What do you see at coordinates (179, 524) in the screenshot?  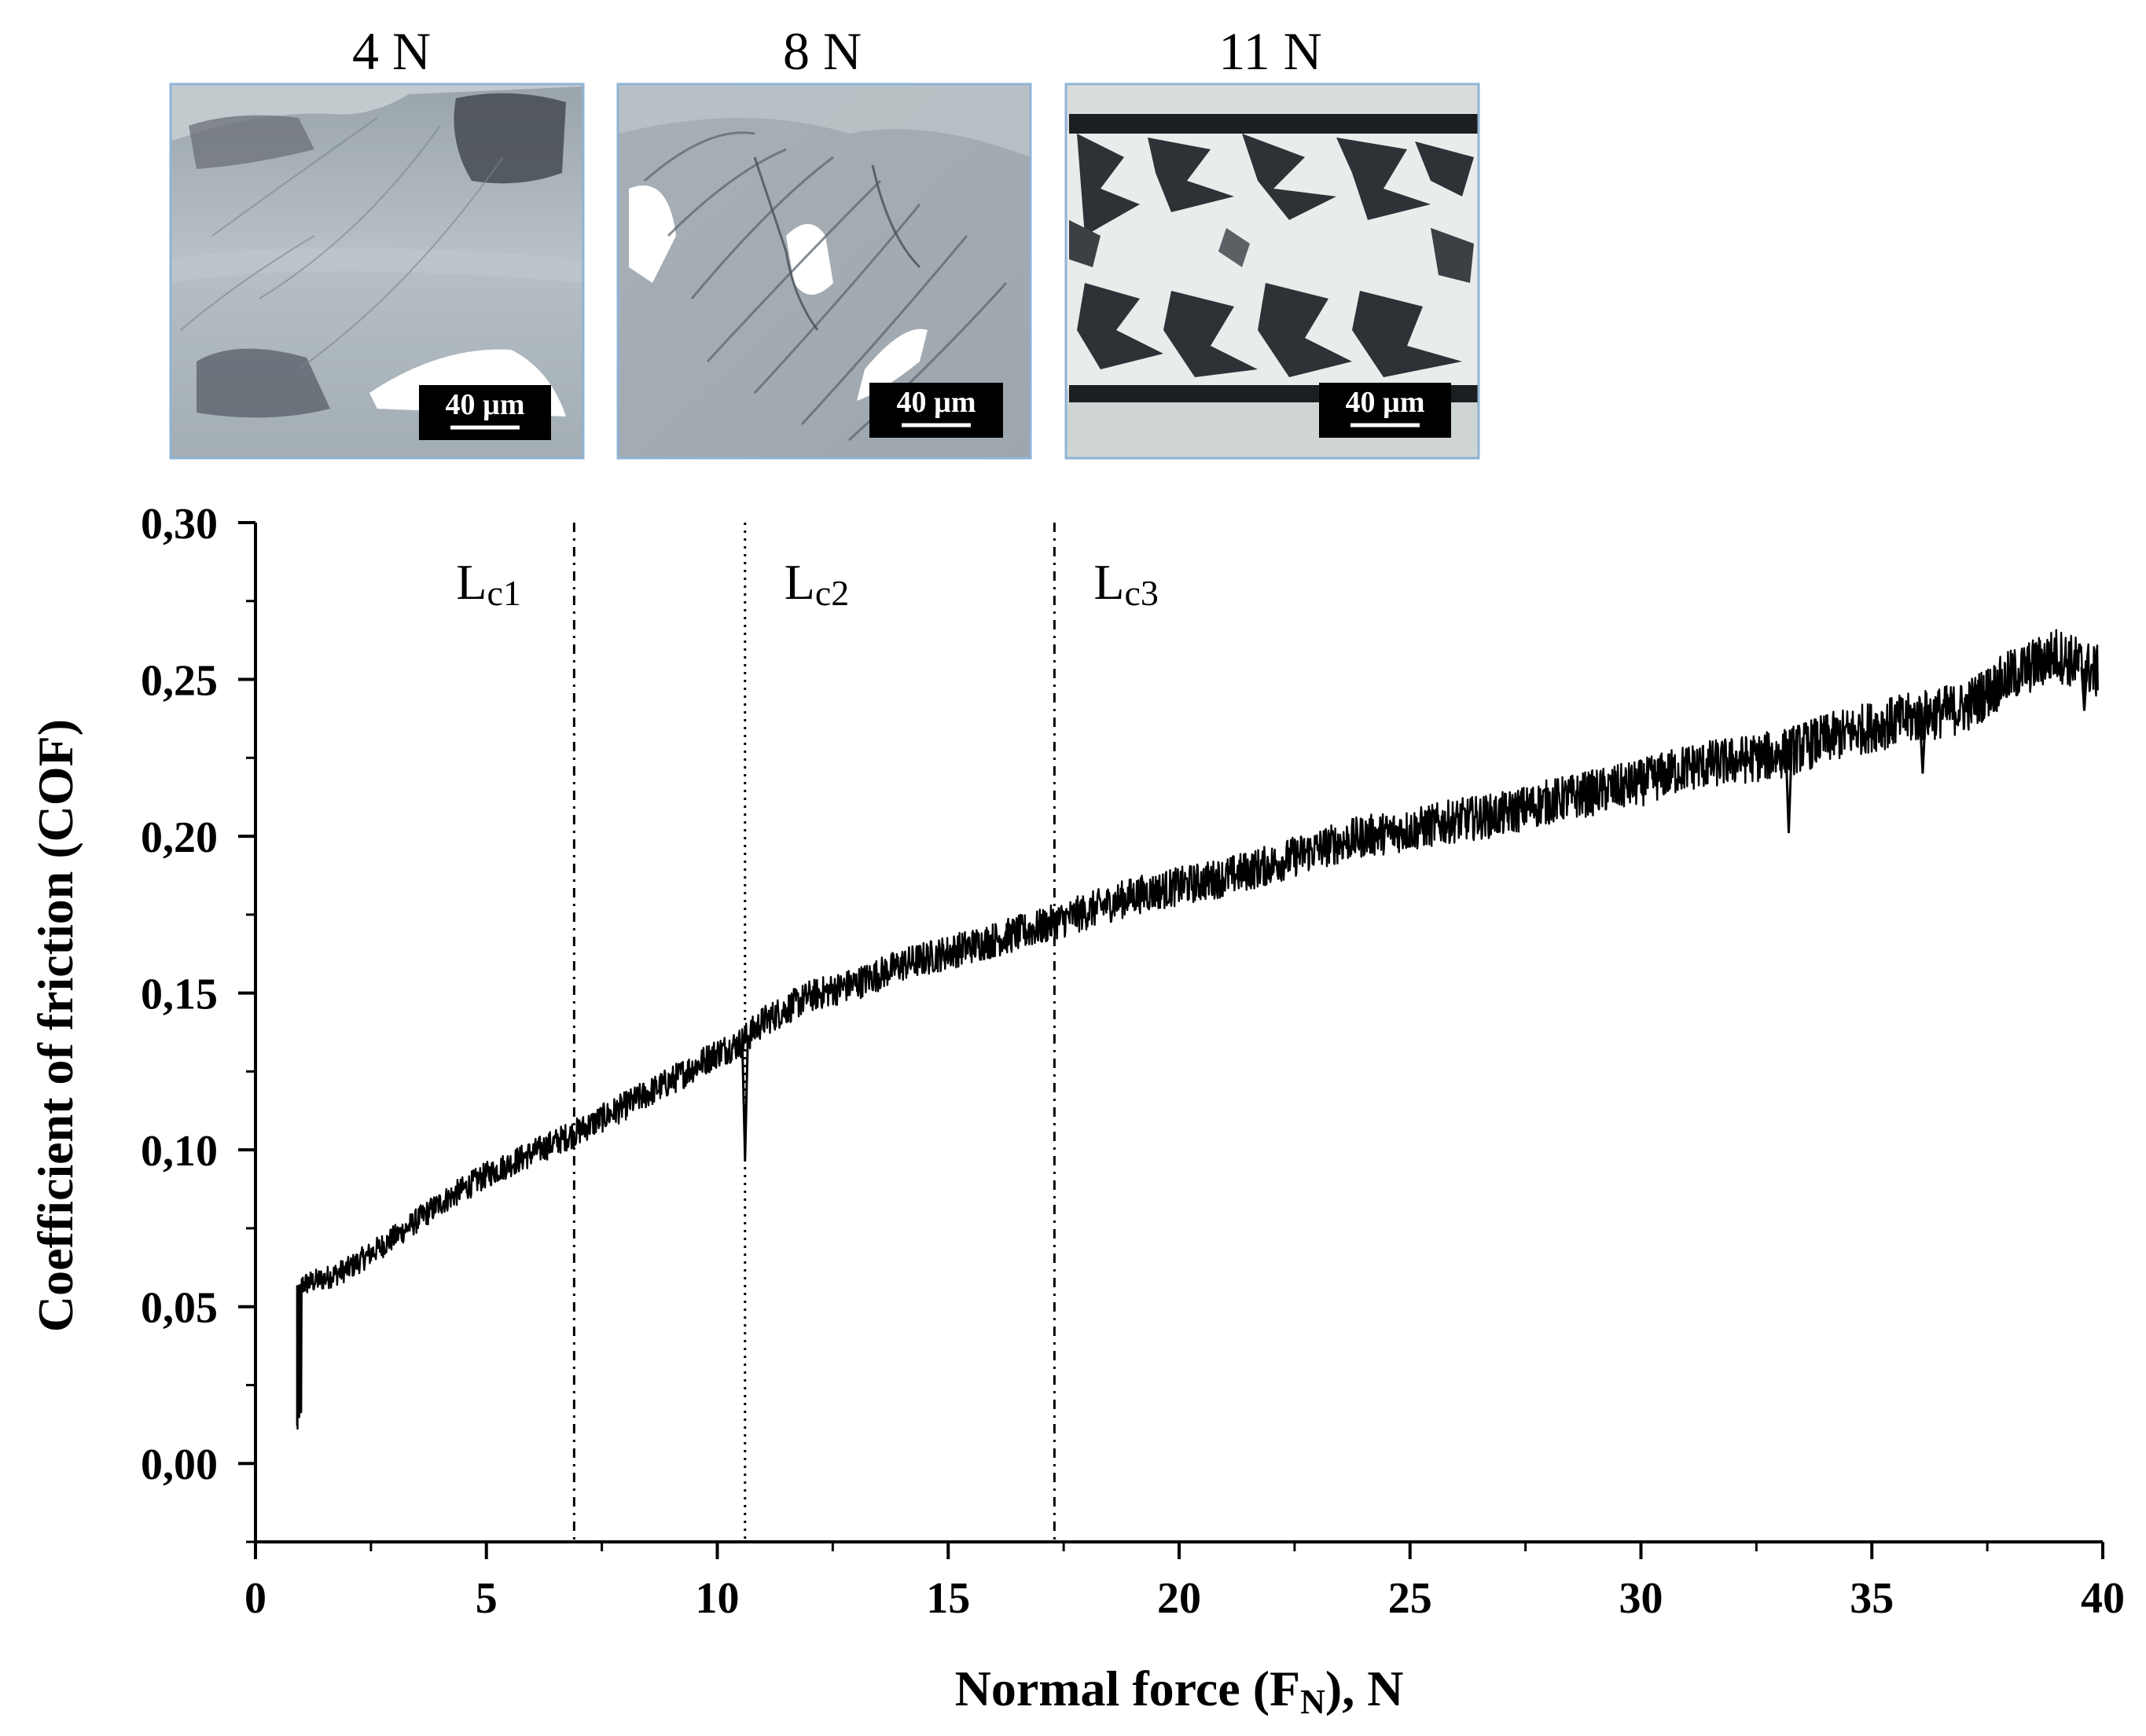 I see `y-tick-label: 0,30` at bounding box center [179, 524].